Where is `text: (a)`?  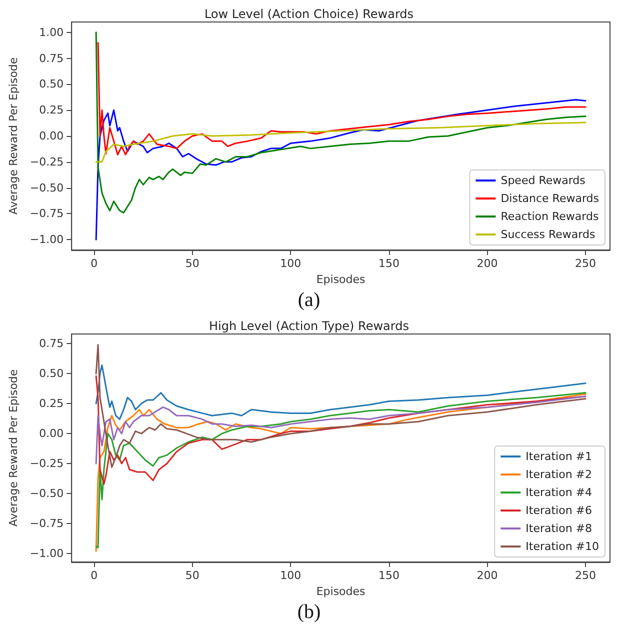 text: (a) is located at coordinates (309, 300).